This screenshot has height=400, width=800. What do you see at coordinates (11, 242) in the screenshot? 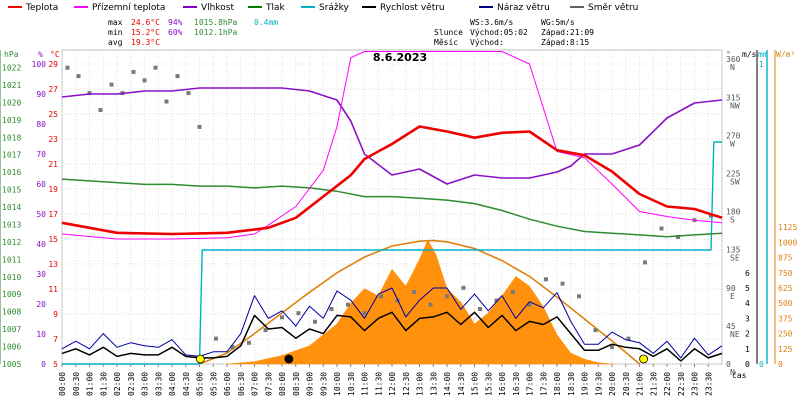
I see `hpa-tick-label: 1012` at bounding box center [11, 242].